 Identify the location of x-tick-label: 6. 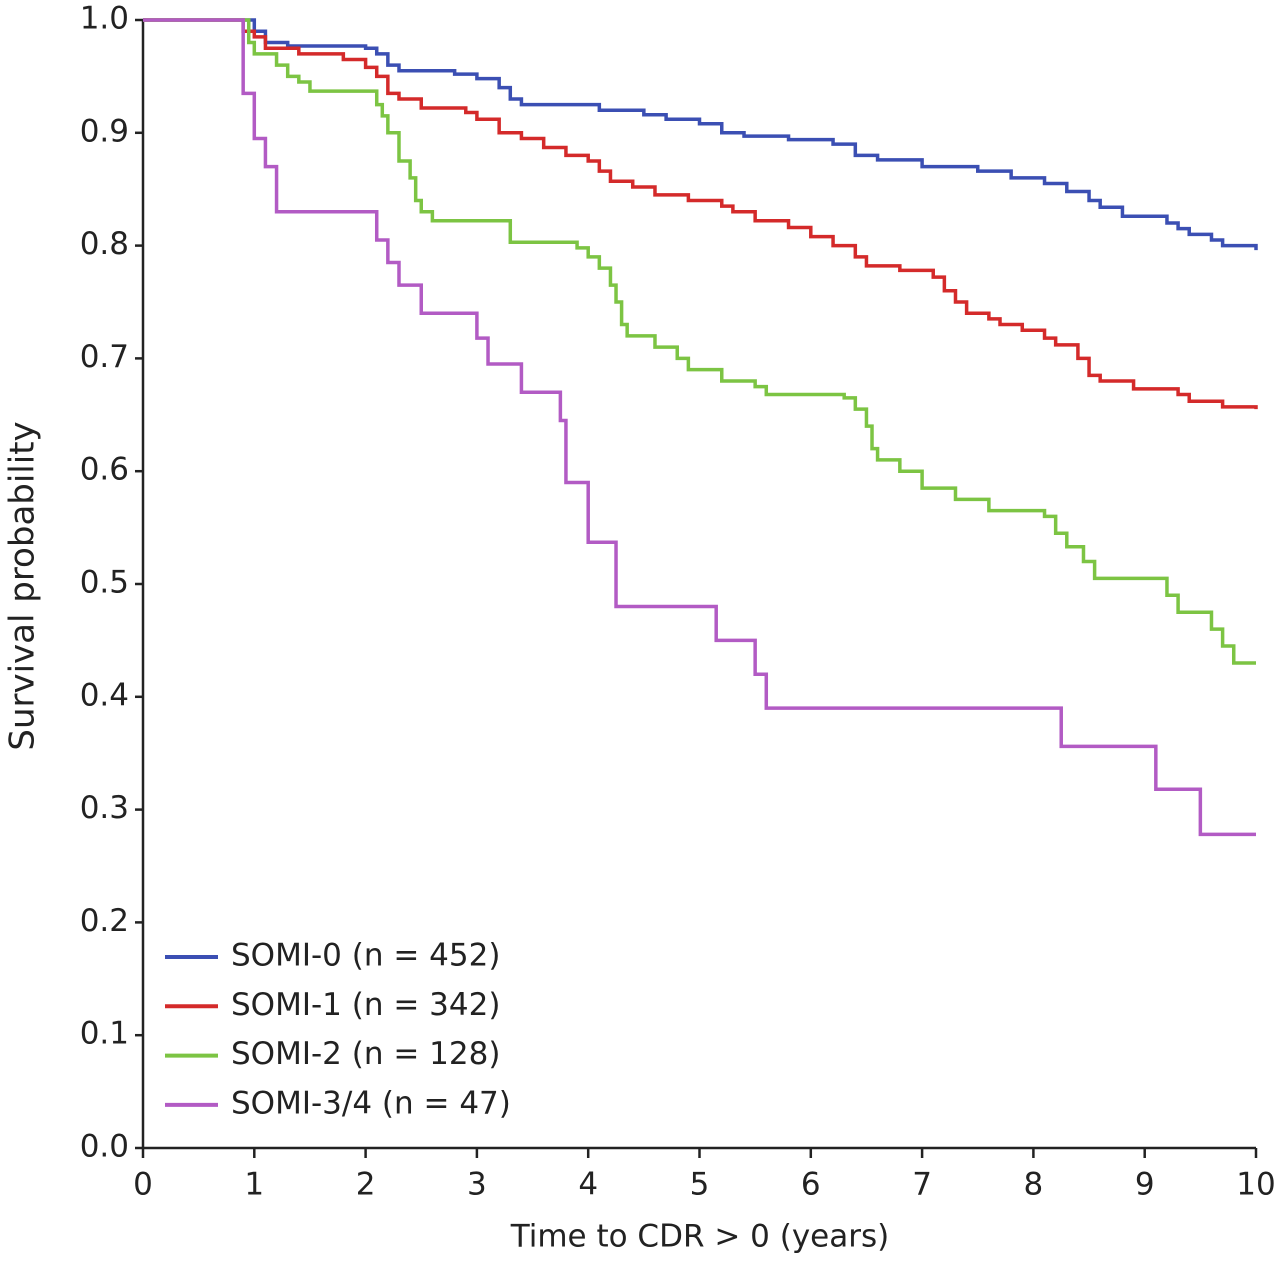
(811, 1185).